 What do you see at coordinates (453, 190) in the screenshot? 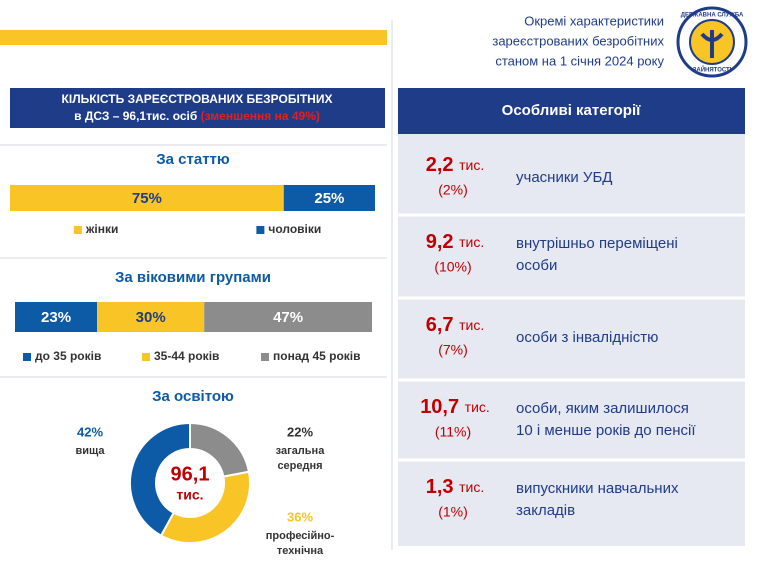
I see `share: (2%)` at bounding box center [453, 190].